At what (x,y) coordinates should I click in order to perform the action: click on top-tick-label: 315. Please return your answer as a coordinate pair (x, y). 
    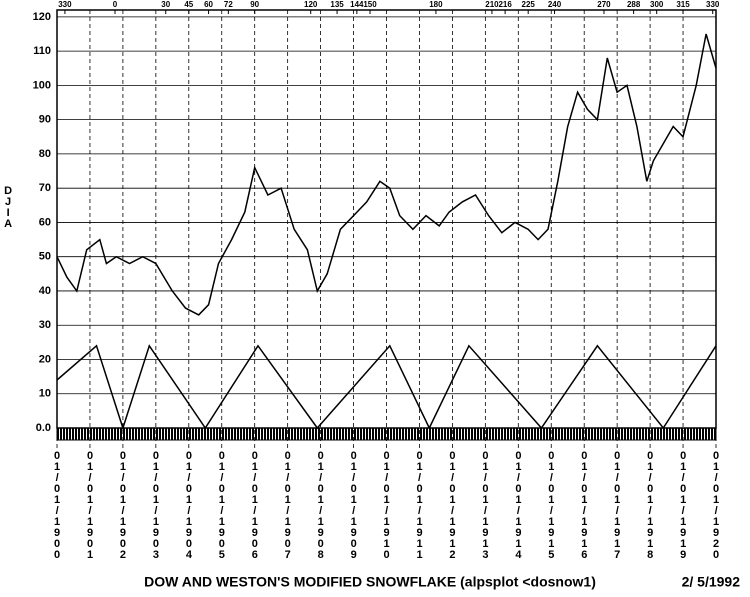
    Looking at the image, I should click on (683, 4).